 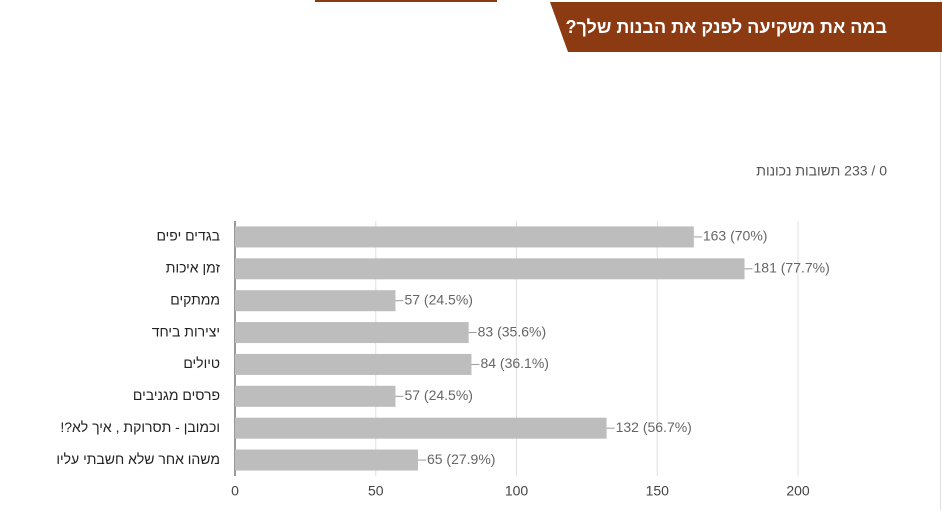 I want to click on tab-indicator, so click(x=406, y=1).